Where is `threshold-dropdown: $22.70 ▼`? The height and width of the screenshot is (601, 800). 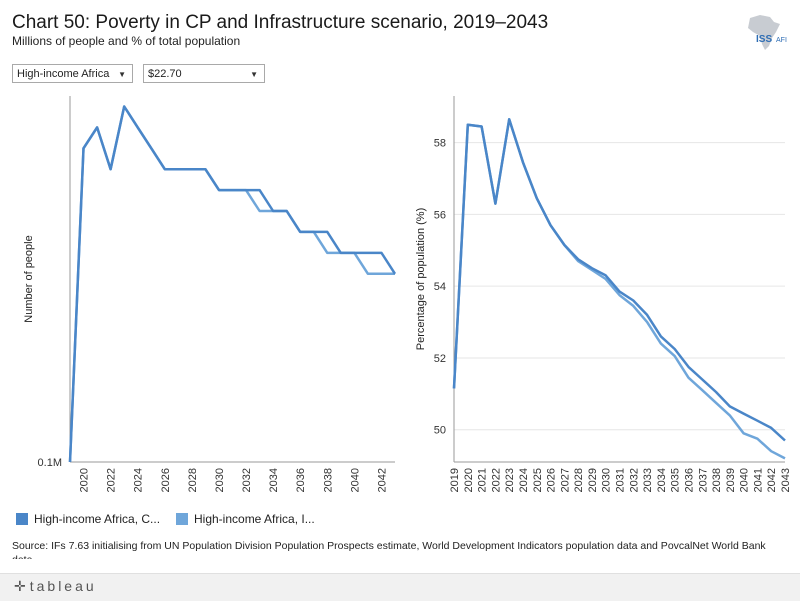 threshold-dropdown: $22.70 ▼ is located at coordinates (204, 73).